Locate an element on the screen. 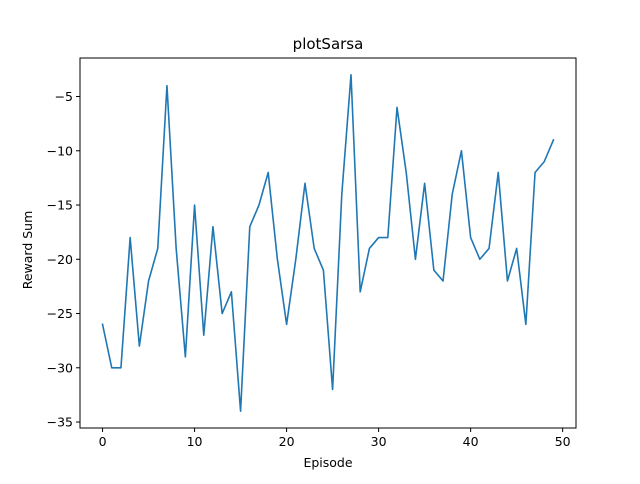 The image size is (640, 484). x-tick-label: 40 is located at coordinates (471, 441).